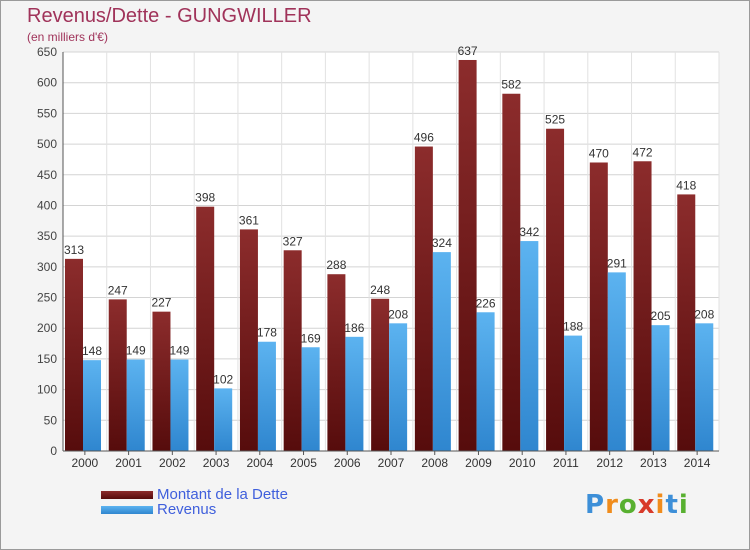 The image size is (750, 550). What do you see at coordinates (595, 505) in the screenshot?
I see `logo-letter: P` at bounding box center [595, 505].